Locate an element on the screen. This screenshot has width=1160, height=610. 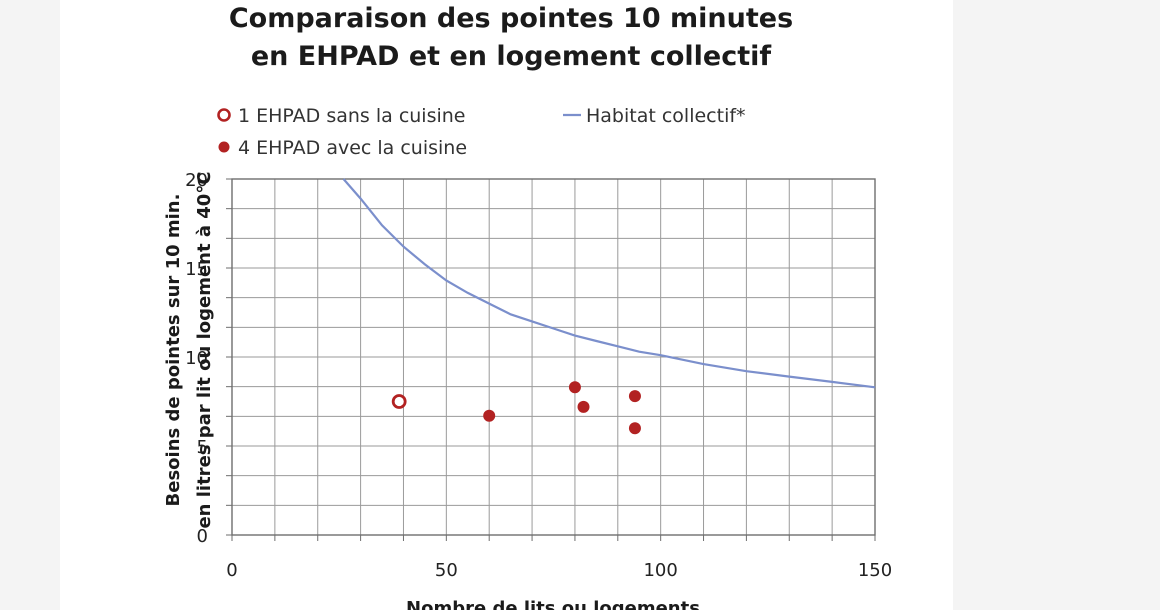
chart-title-line-1: Comparaison des pointes 10 minutes is located at coordinates (511, 18).